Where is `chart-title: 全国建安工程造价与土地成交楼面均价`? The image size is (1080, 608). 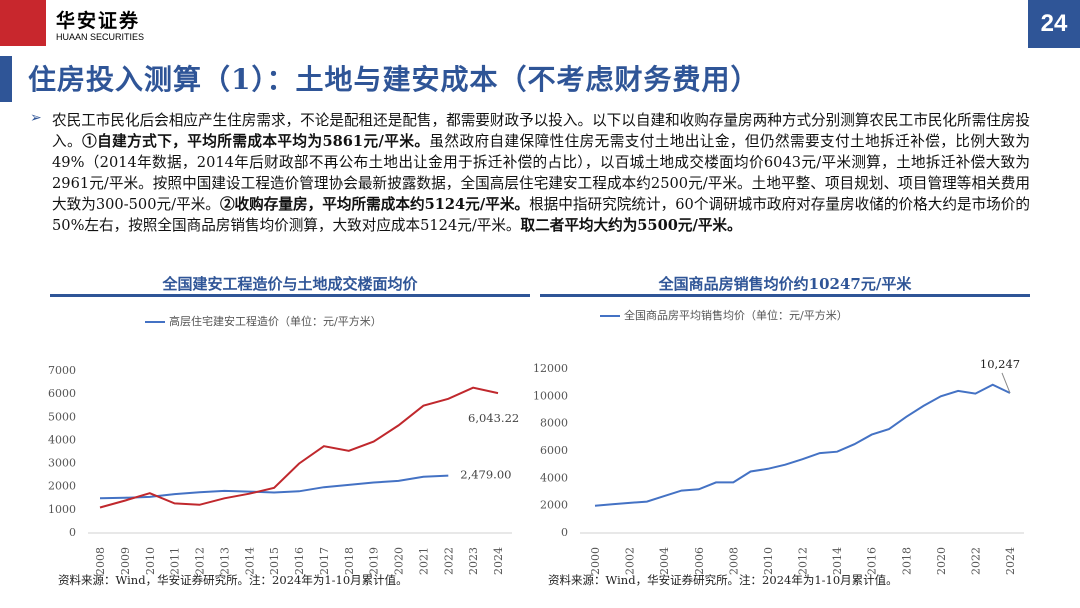 chart-title: 全国建安工程造价与土地成交楼面均价 is located at coordinates (289, 284).